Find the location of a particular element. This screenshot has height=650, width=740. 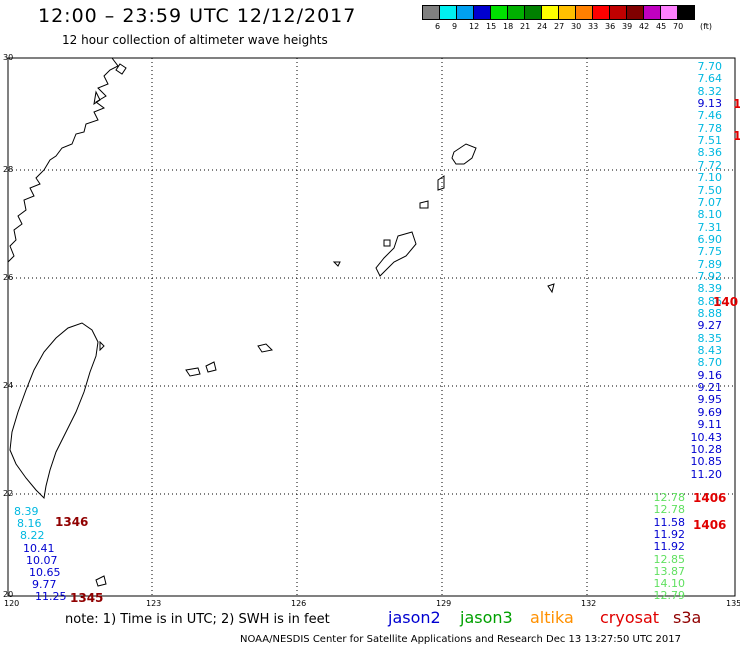

swh-value: 13.87 is located at coordinates (669, 571).